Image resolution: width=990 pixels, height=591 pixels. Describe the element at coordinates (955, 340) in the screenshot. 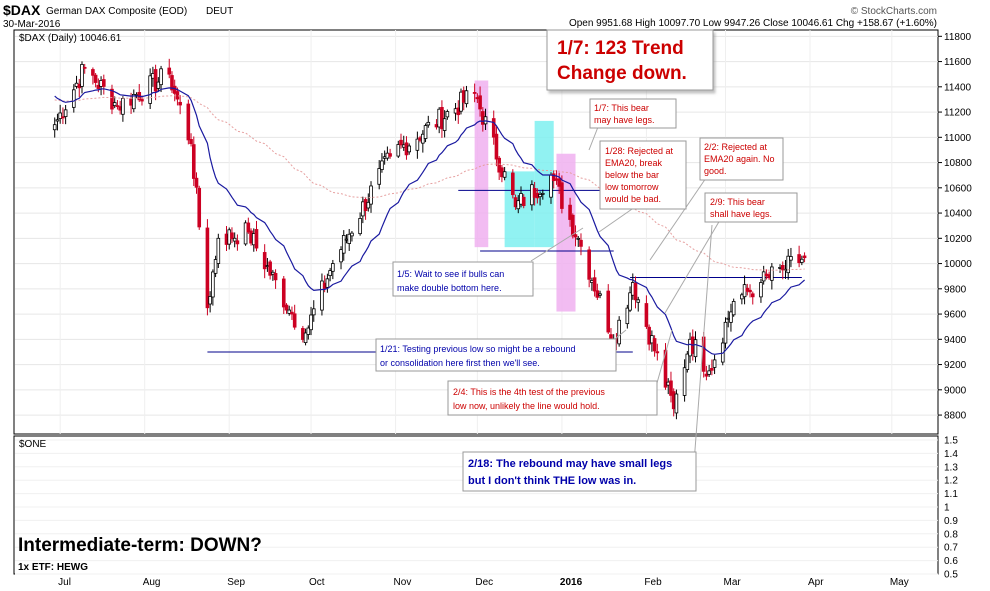

I see `y-tick-label: 9400` at that location.